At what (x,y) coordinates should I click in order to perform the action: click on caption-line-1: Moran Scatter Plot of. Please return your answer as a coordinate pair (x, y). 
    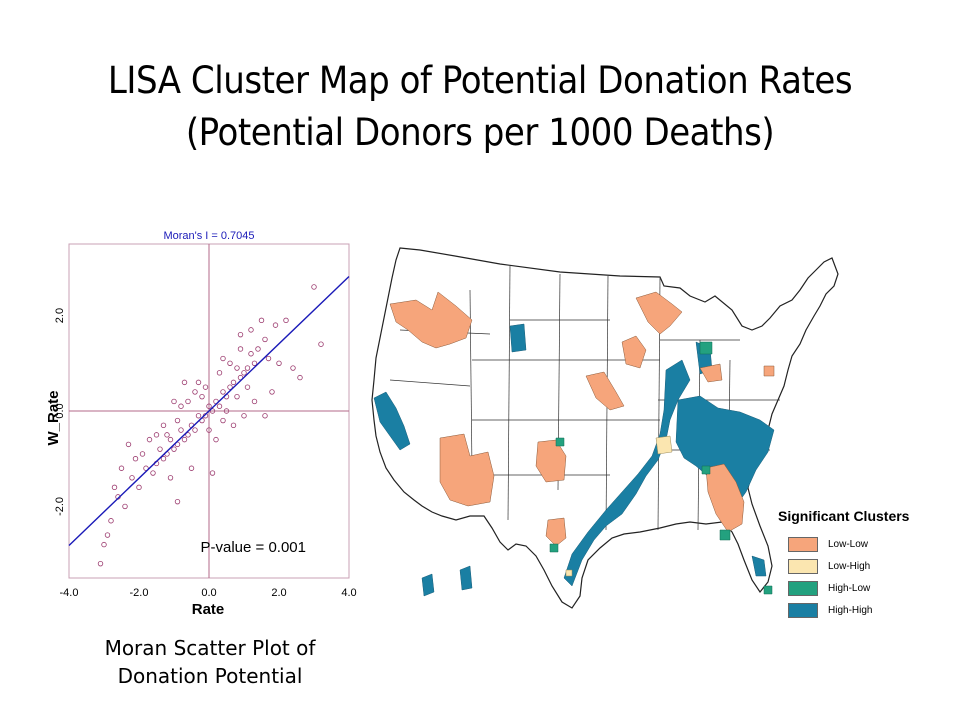
    Looking at the image, I should click on (210, 648).